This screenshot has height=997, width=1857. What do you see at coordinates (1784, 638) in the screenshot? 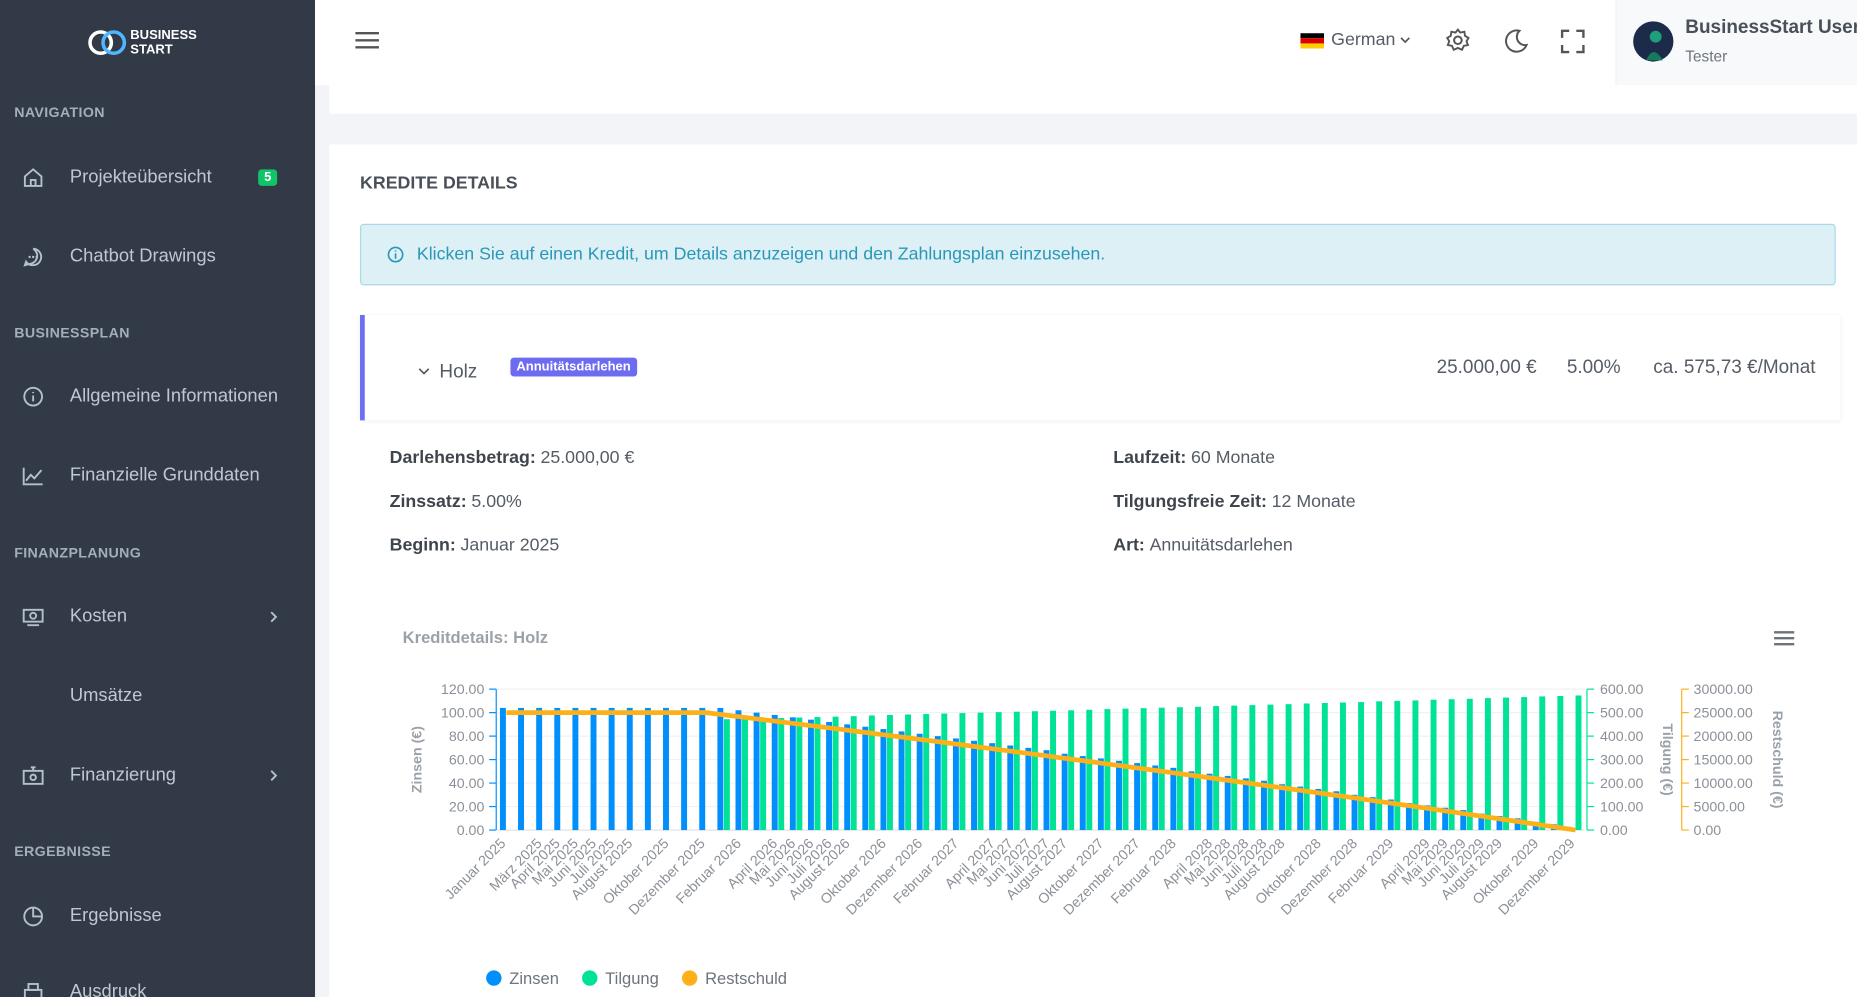
I see `chart-menu` at bounding box center [1784, 638].